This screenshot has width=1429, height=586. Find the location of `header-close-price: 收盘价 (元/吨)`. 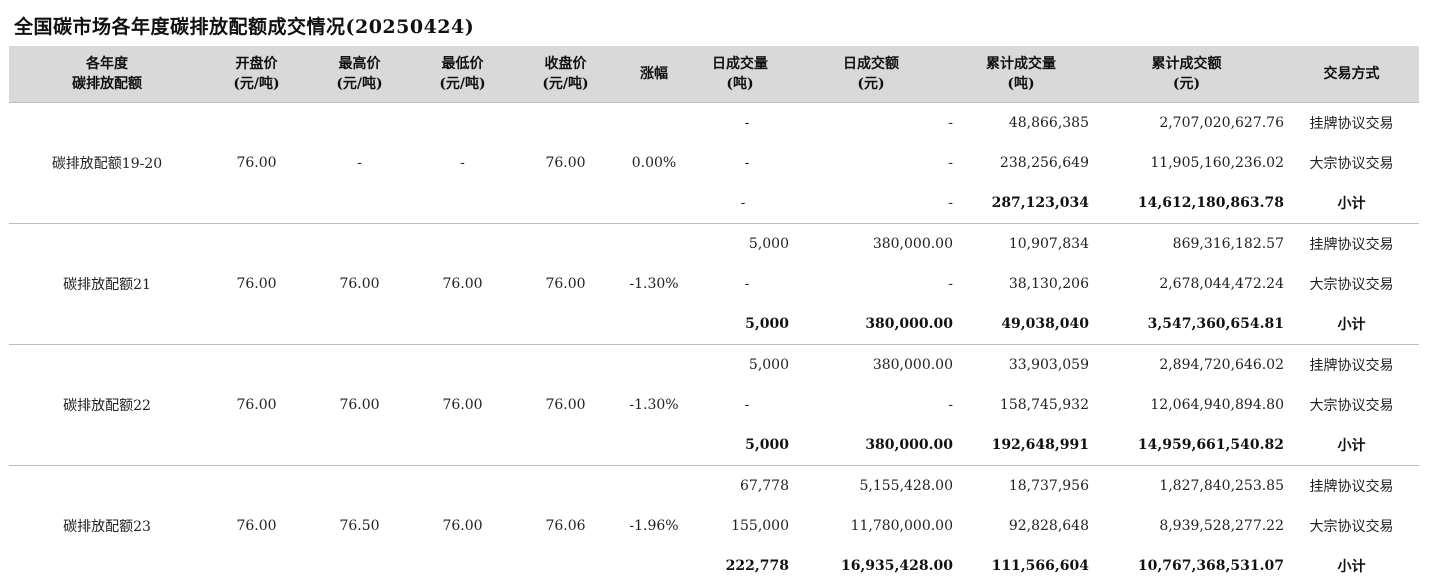

header-close-price: 收盘价 (元/吨) is located at coordinates (565, 73).